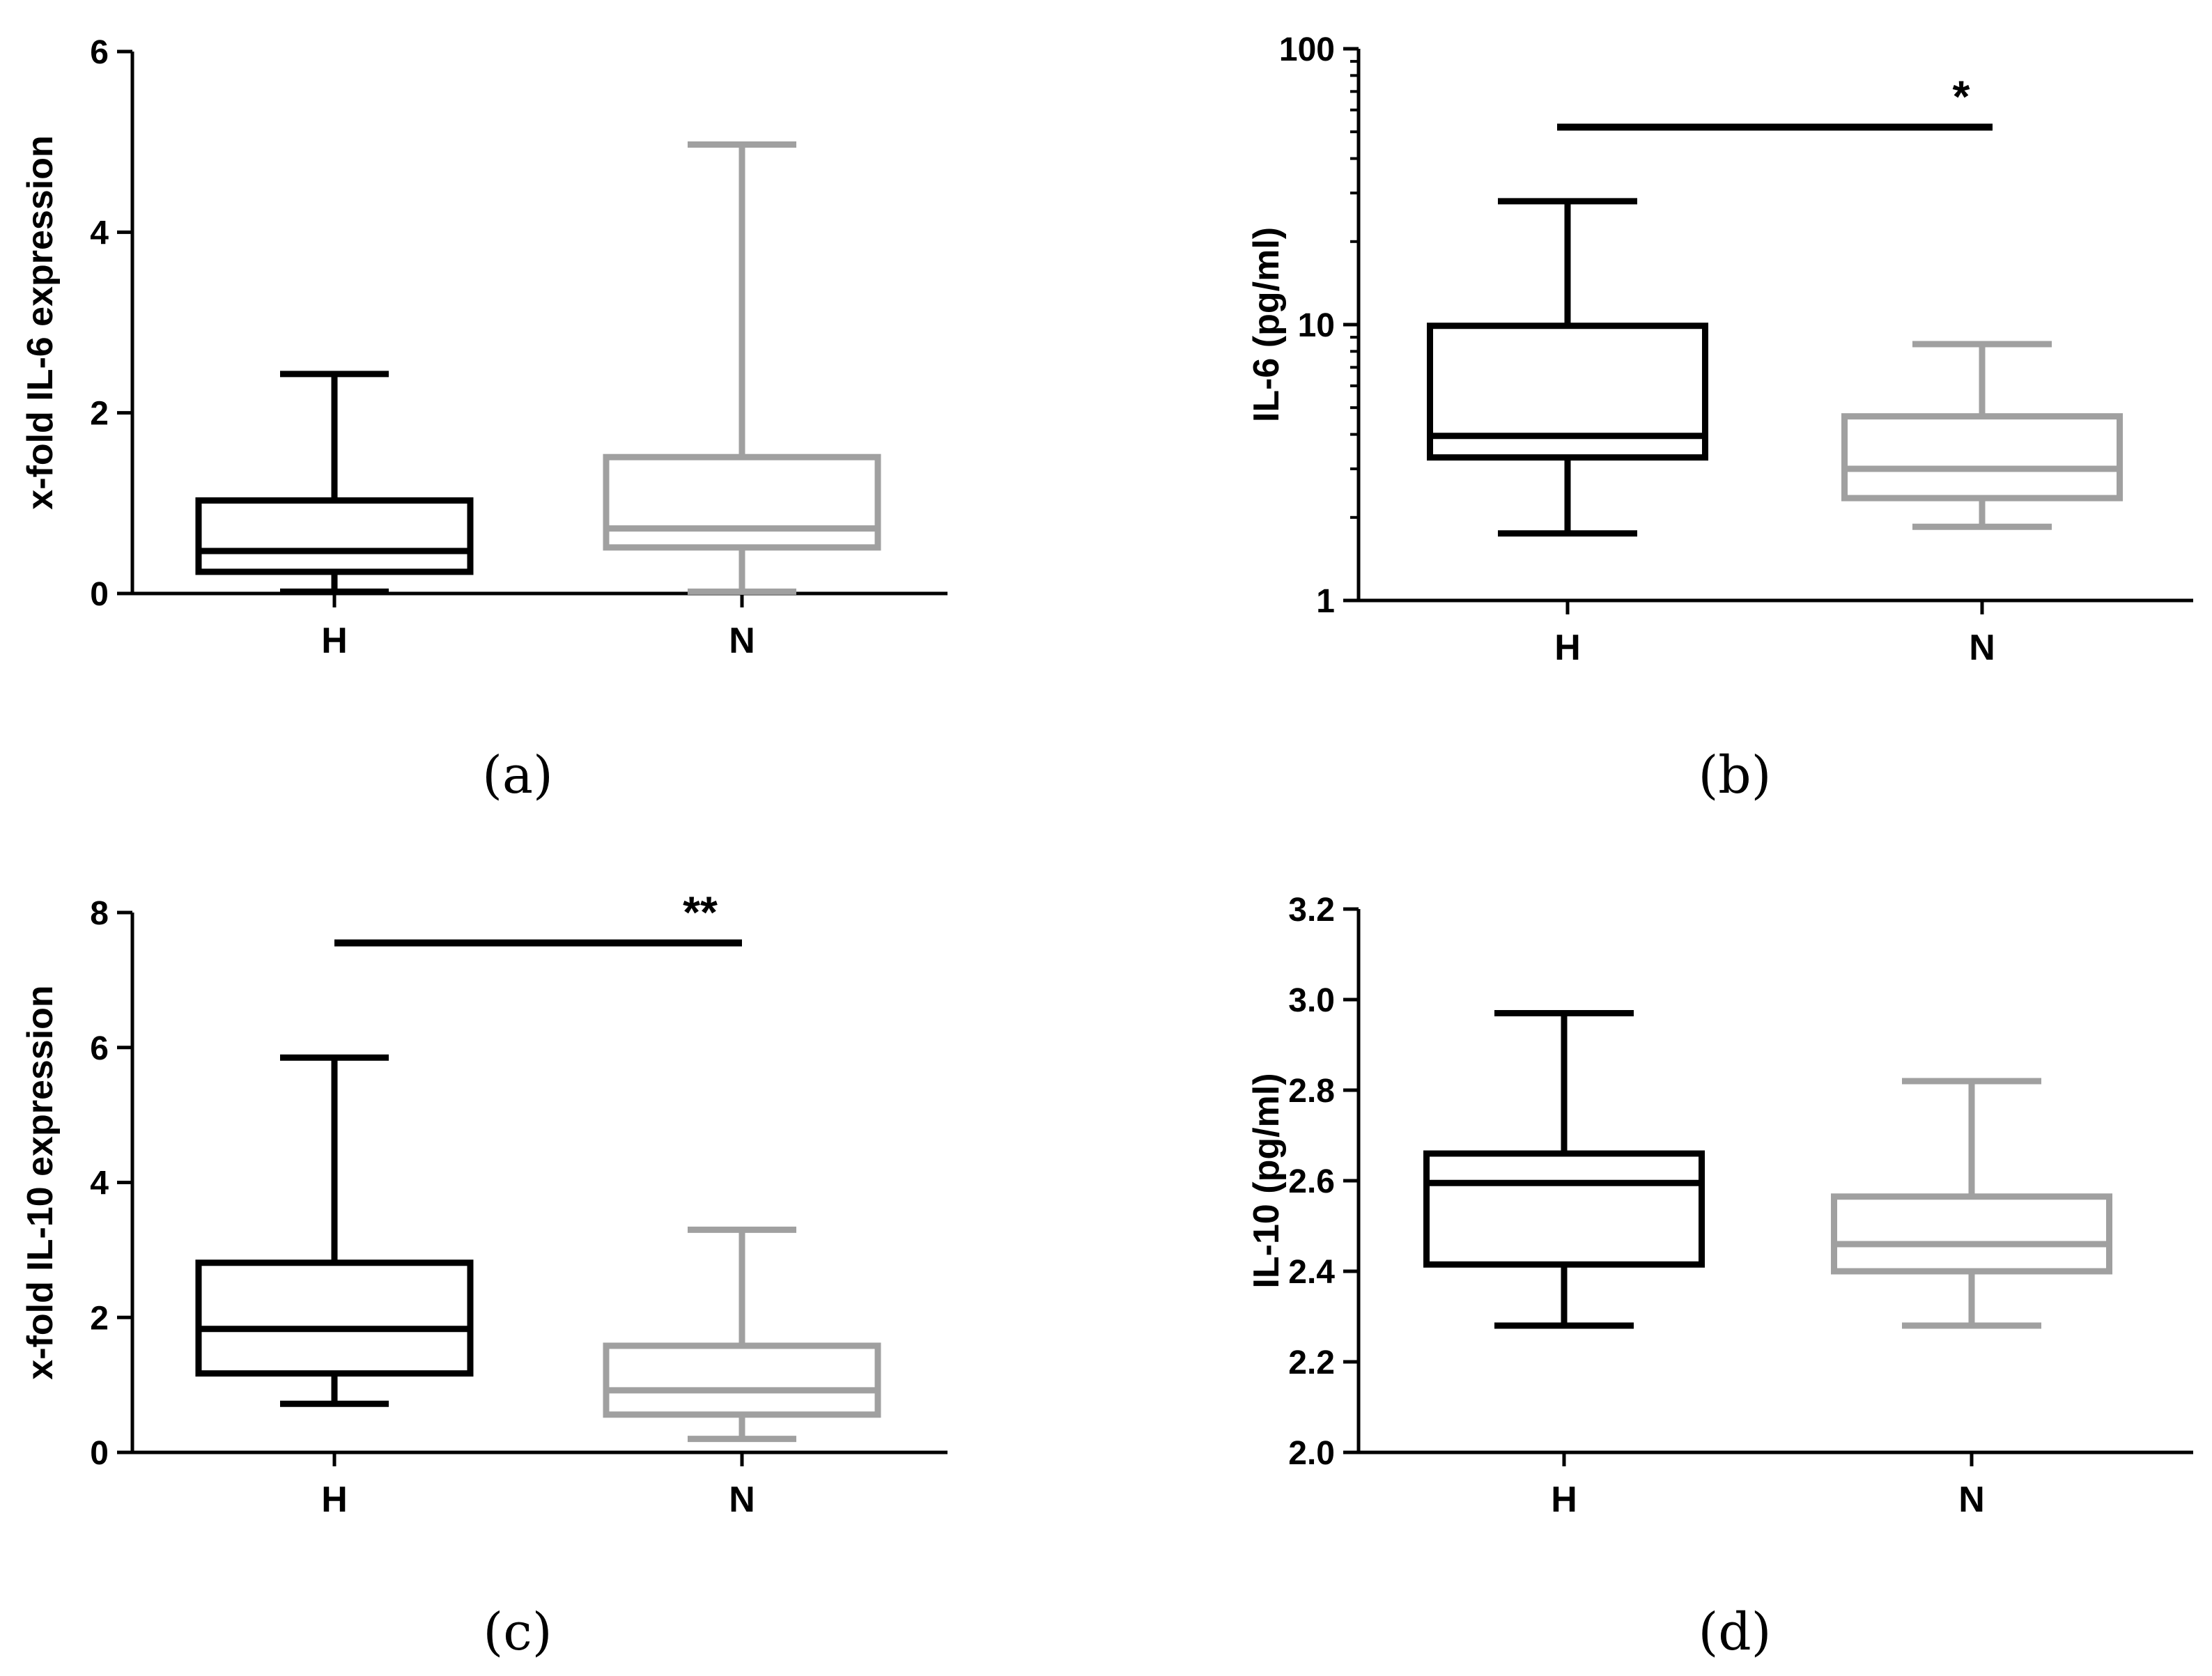  I want to click on x-tick-label-n-d: N, so click(1971, 1500).